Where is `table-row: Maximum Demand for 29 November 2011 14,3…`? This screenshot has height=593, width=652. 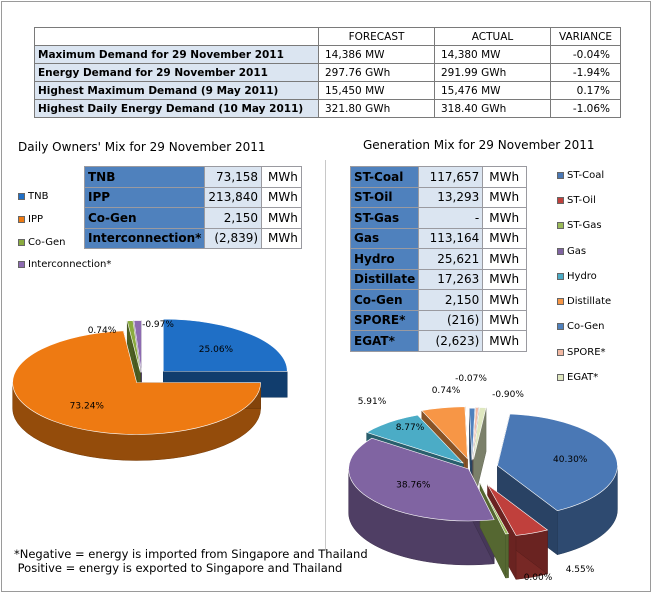
table-row: Maximum Demand for 29 November 2011 14,3… is located at coordinates (327, 54).